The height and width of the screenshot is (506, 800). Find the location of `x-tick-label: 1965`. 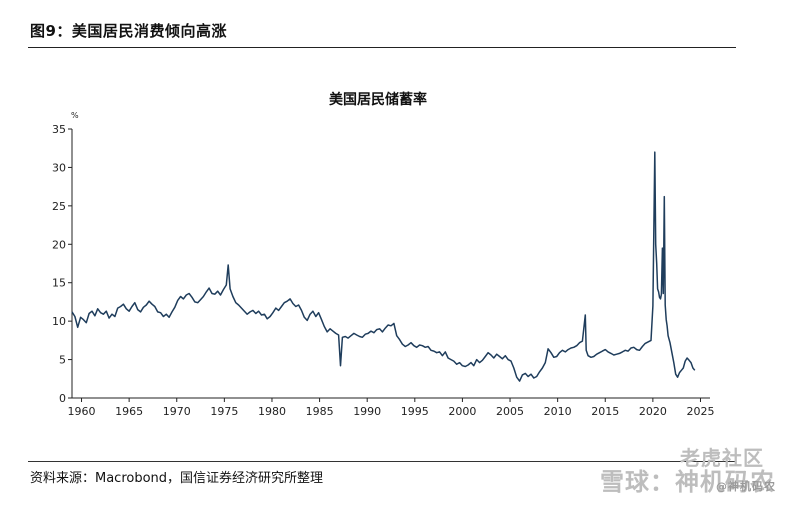

x-tick-label: 1965 is located at coordinates (129, 411).